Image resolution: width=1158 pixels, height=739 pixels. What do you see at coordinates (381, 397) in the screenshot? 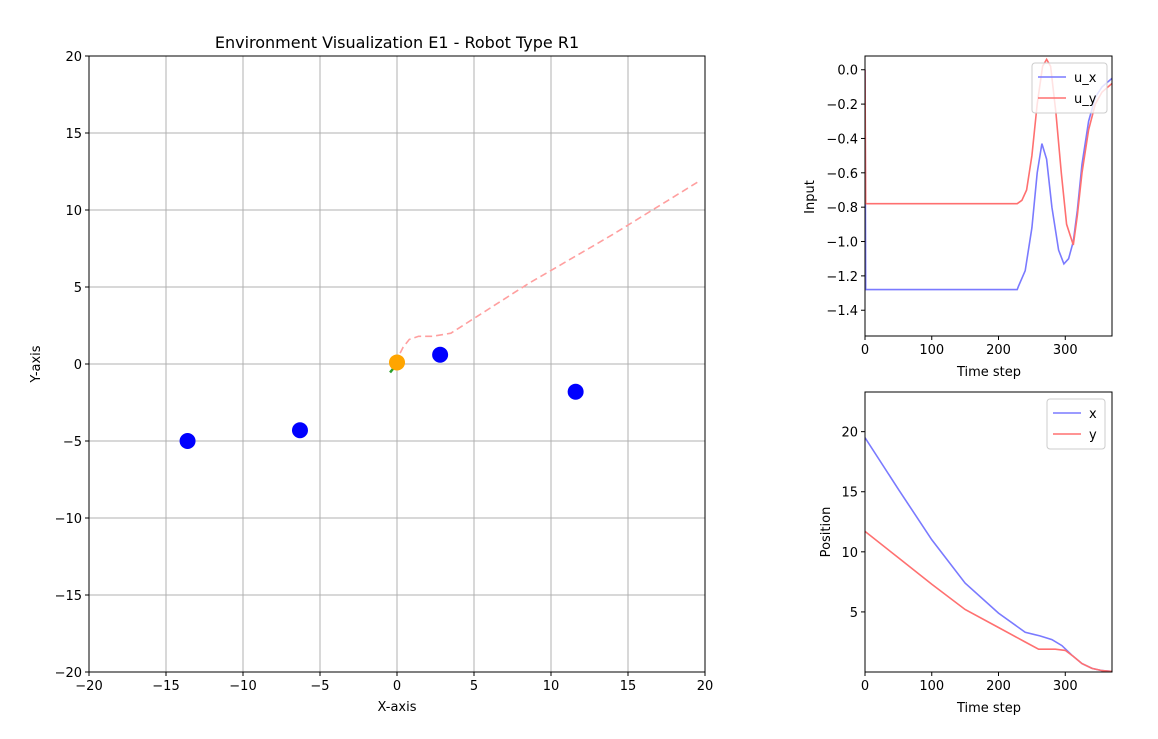
I see `obstacles` at bounding box center [381, 397].